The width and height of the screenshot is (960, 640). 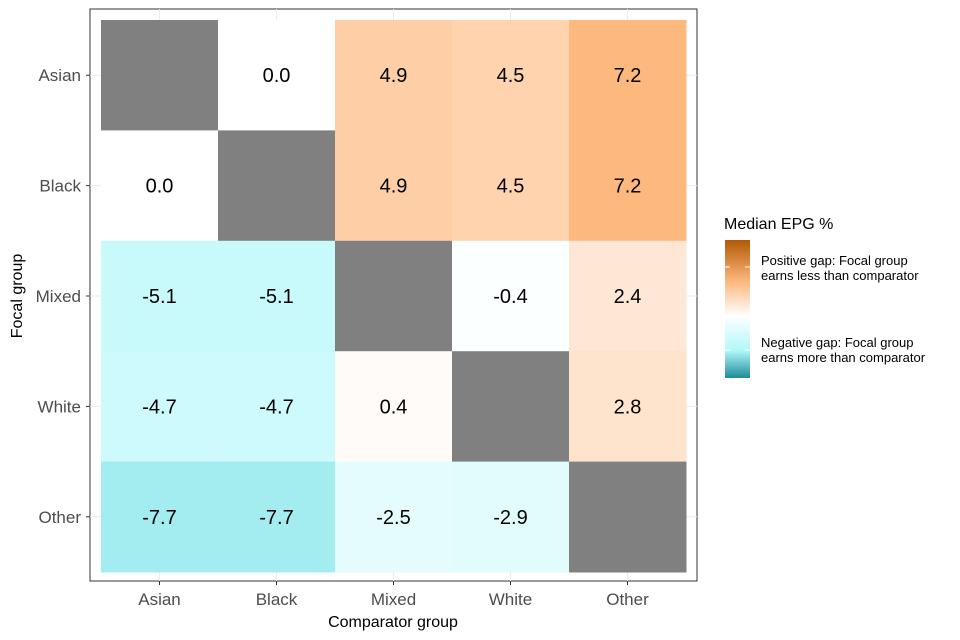 What do you see at coordinates (627, 599) in the screenshot?
I see `x-tick-label: Other` at bounding box center [627, 599].